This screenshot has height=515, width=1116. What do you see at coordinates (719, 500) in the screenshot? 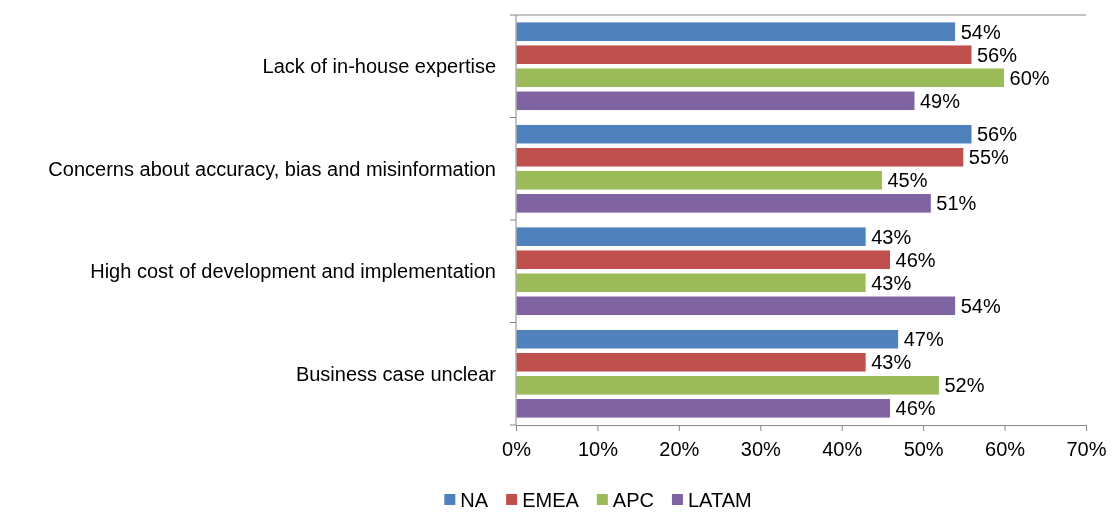
I see `legend-label: LATAM` at bounding box center [719, 500].